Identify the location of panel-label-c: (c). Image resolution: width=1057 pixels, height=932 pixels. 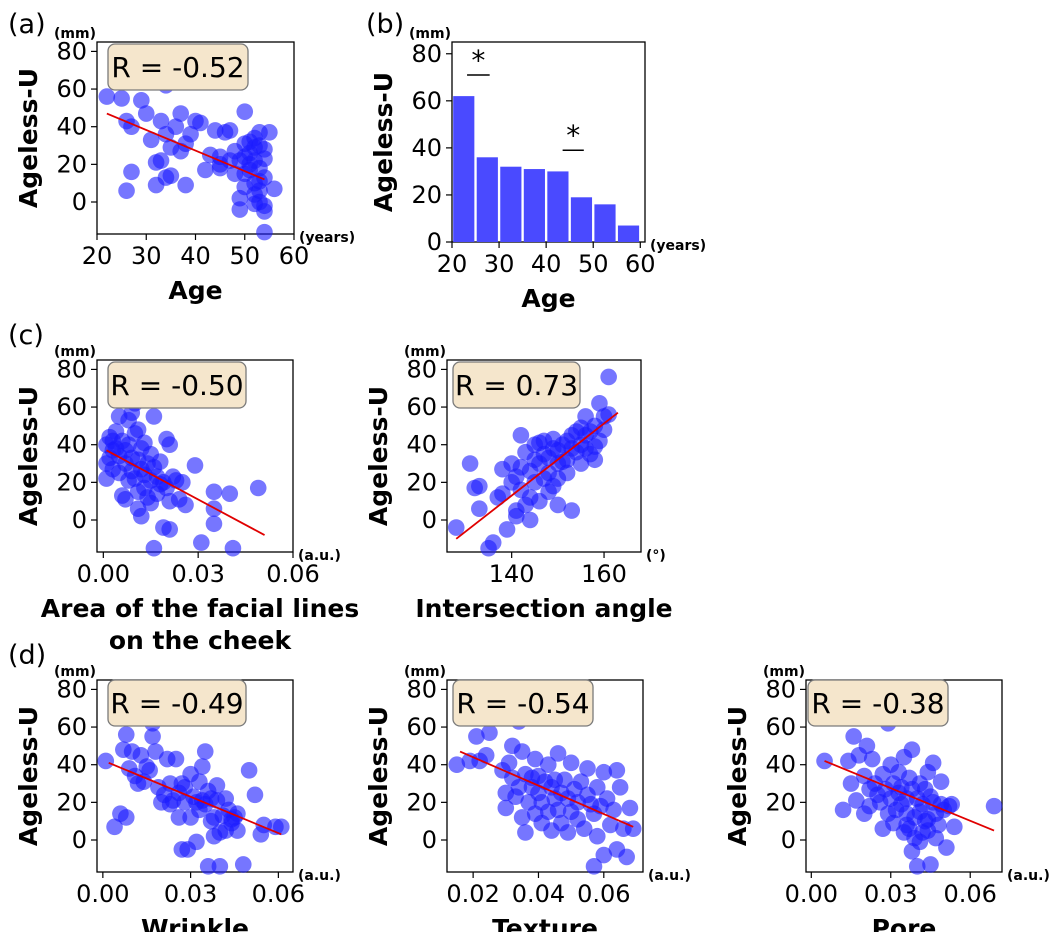
(26, 335).